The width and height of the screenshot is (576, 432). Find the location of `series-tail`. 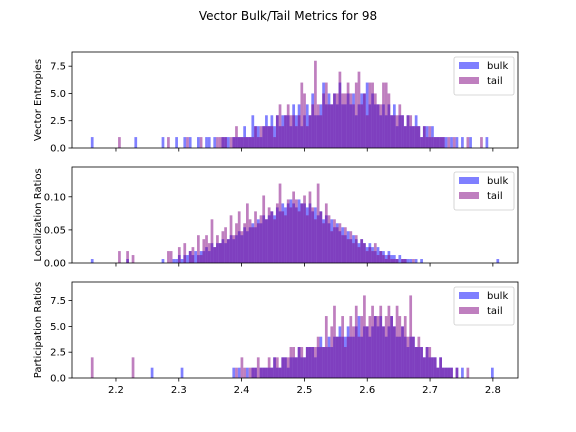

series-tail is located at coordinates (300, 104).